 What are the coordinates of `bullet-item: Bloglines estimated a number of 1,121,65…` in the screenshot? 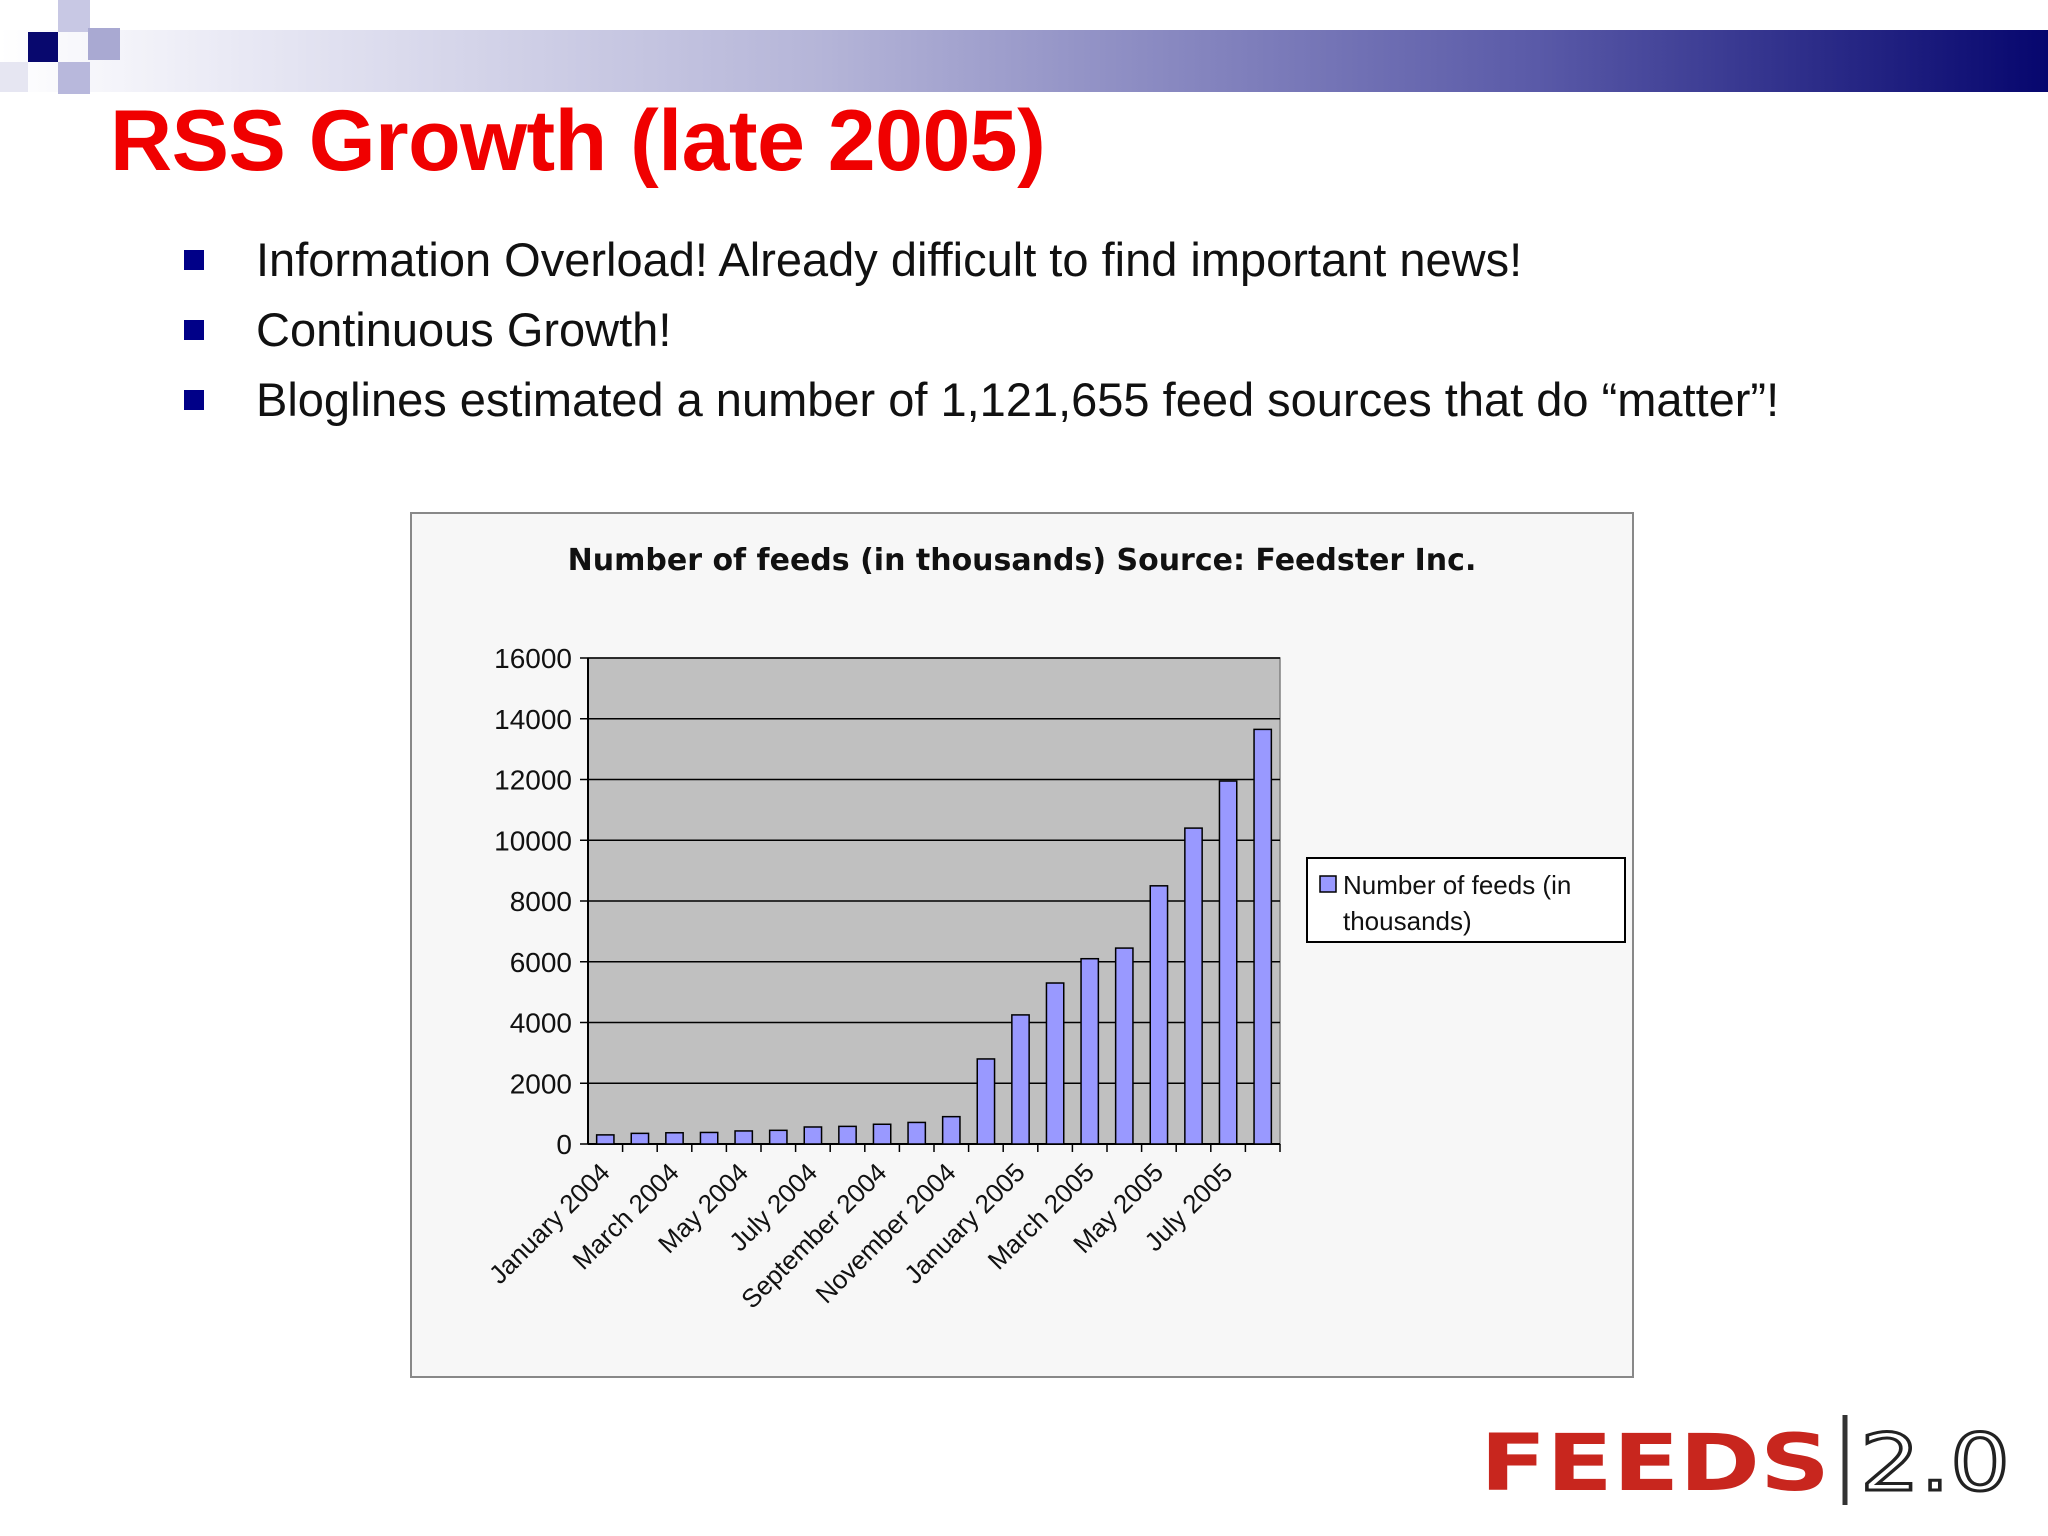 It's located at (979, 407).